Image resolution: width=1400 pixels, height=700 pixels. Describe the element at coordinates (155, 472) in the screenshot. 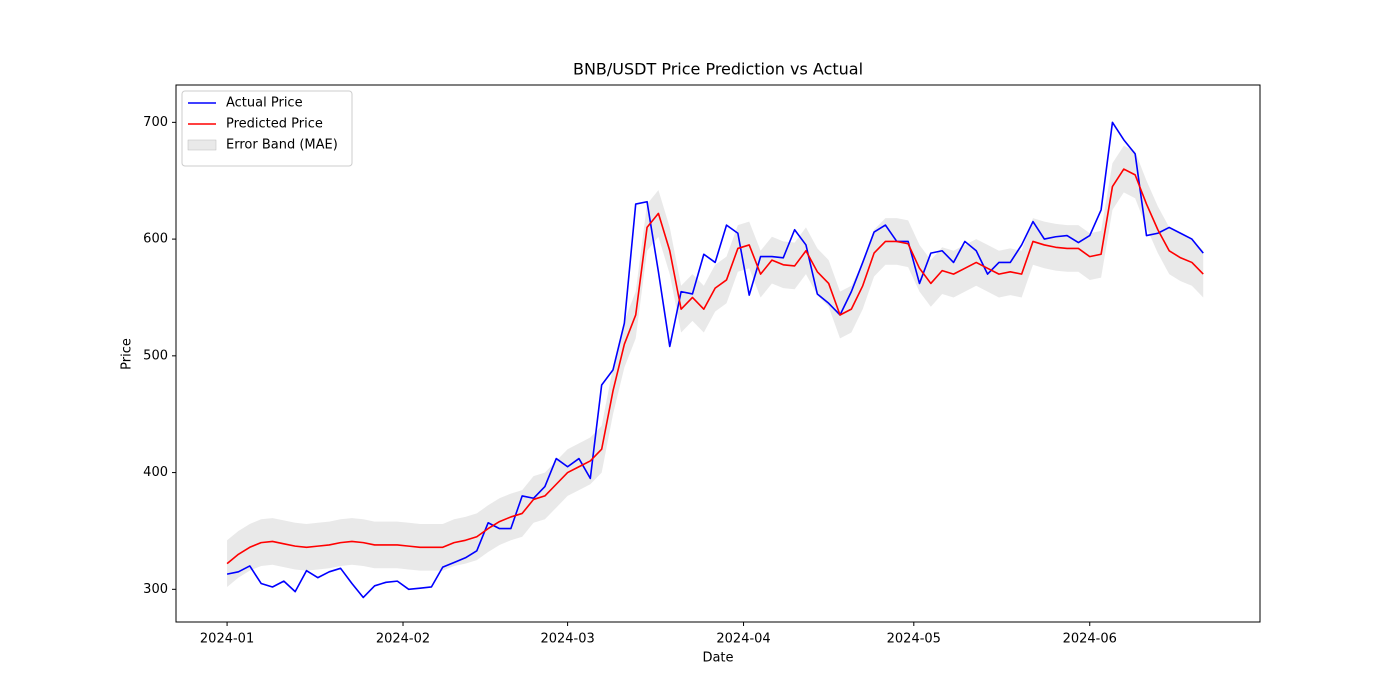

I see `y-tick-label: 400` at that location.